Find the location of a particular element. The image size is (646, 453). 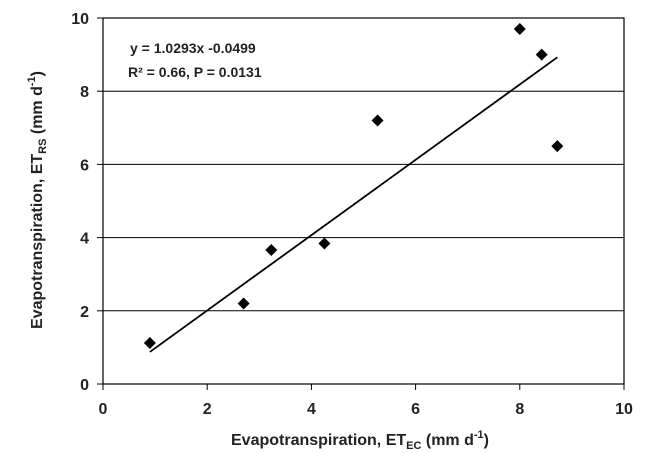

y-tick-label: 2 is located at coordinates (84, 312).